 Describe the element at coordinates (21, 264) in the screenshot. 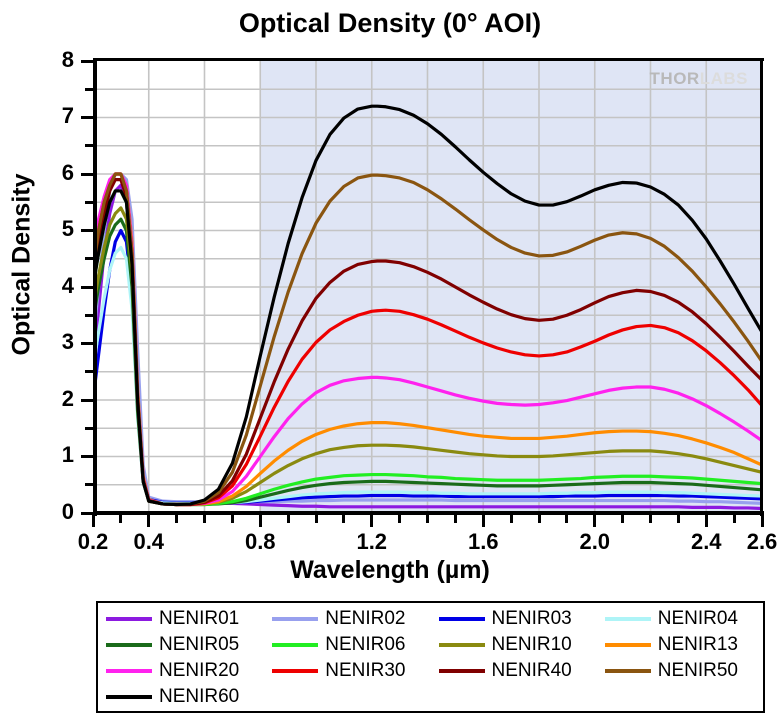

I see `y-axis-title: Optical Density` at that location.